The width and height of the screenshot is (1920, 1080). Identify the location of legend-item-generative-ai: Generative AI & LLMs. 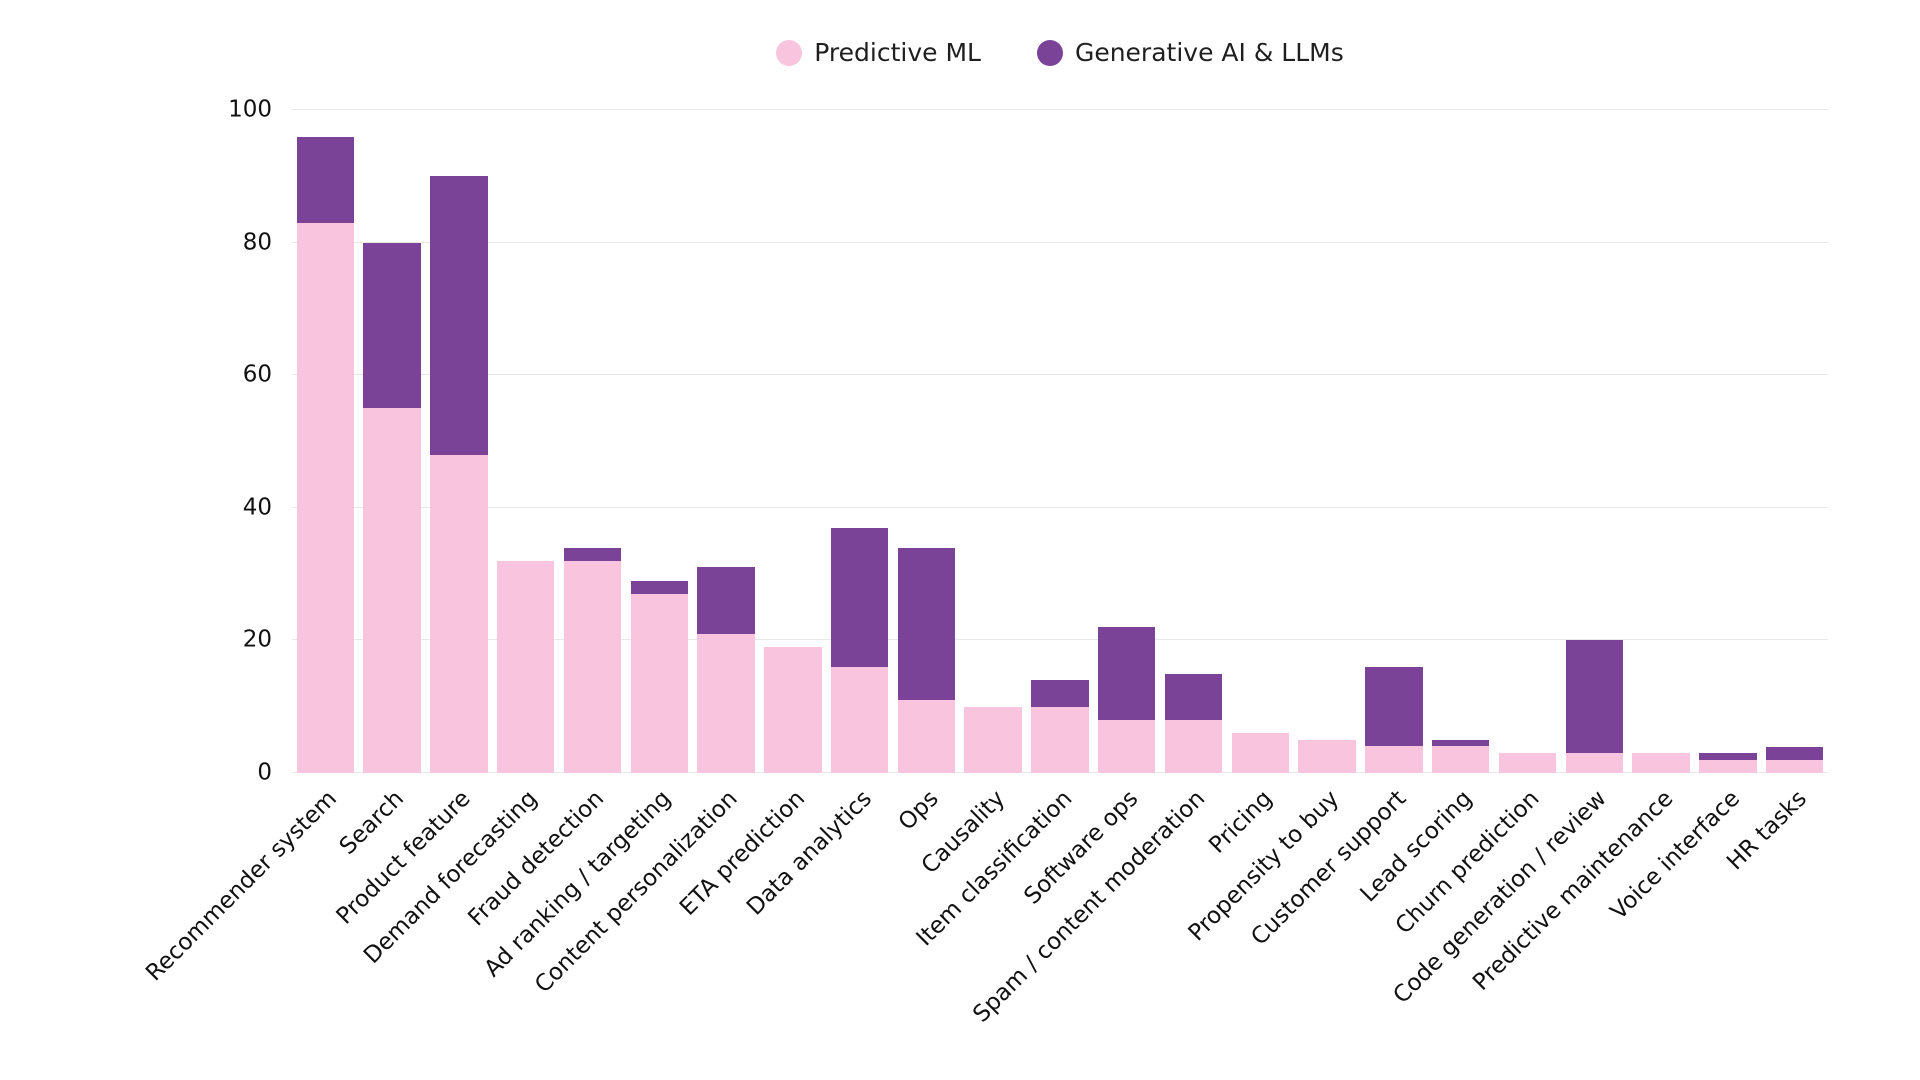
(1190, 52).